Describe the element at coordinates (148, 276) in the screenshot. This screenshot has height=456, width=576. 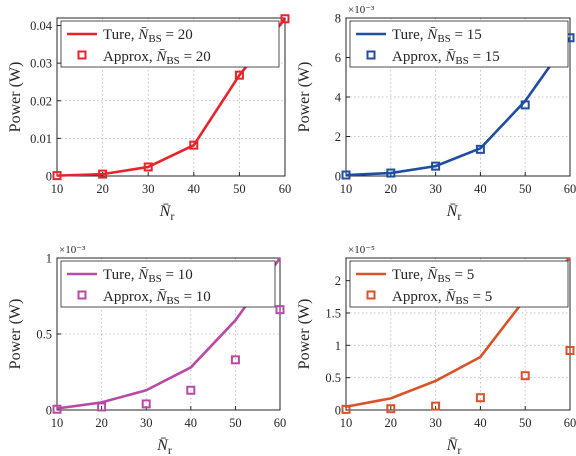
I see `legend-label: Ture, N̄BS = 10` at that location.